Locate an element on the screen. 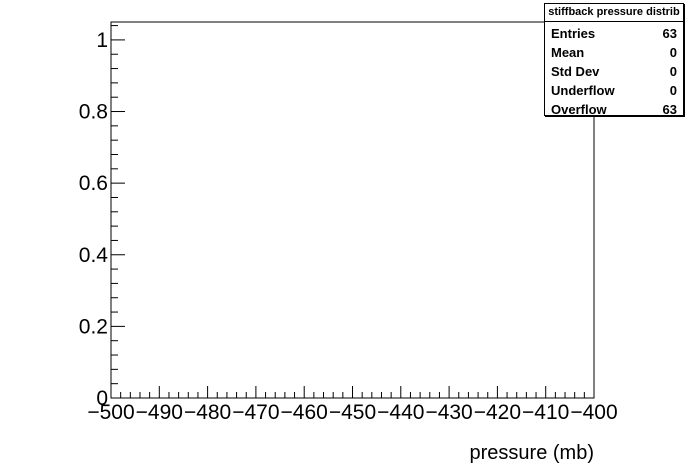 This screenshot has width=698, height=474. x-tick-label: −400 is located at coordinates (593, 412).